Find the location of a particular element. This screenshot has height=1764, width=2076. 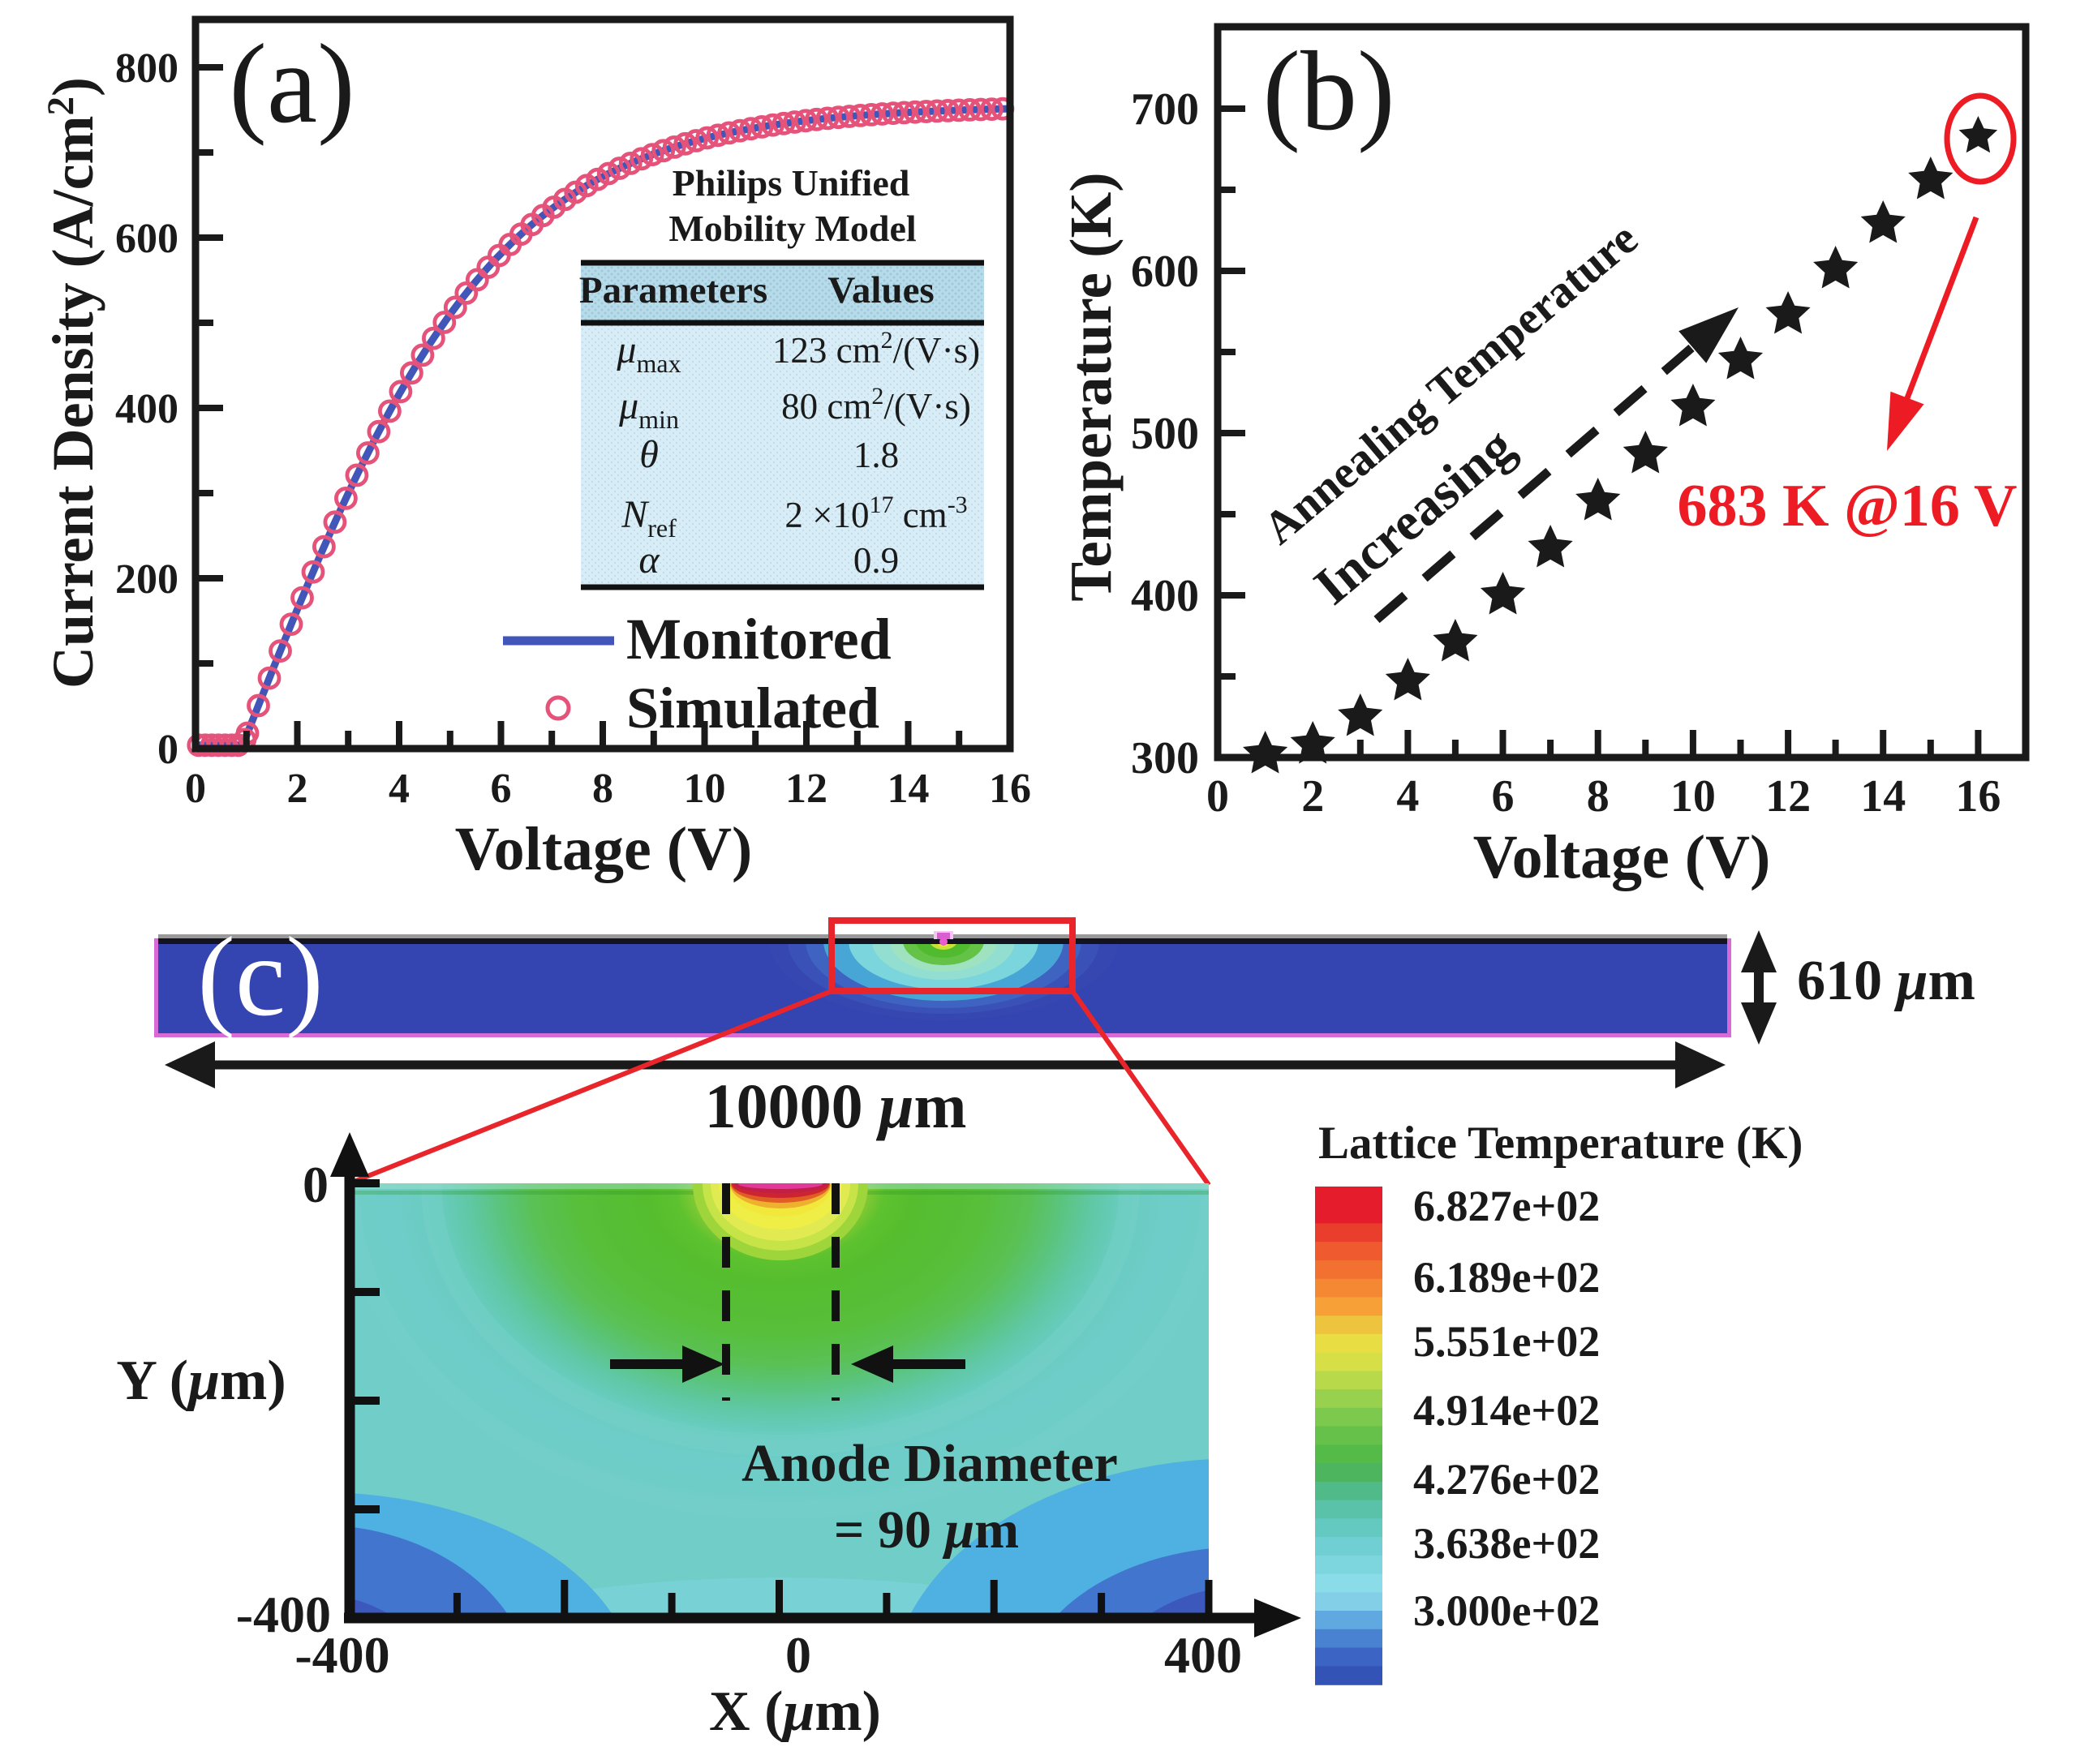

svg-text: X (μm) is located at coordinates (795, 1711).